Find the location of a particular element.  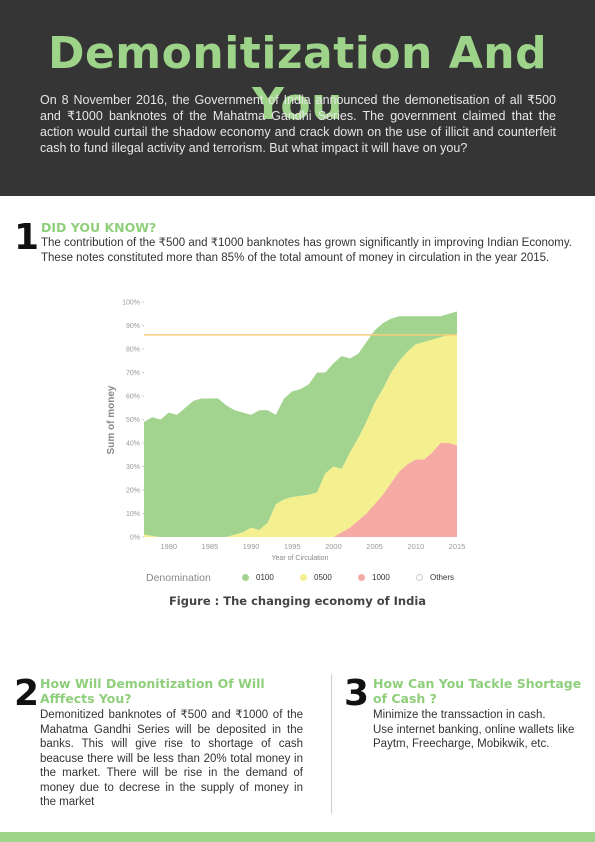

y-tick-label: 0% is located at coordinates (135, 538).